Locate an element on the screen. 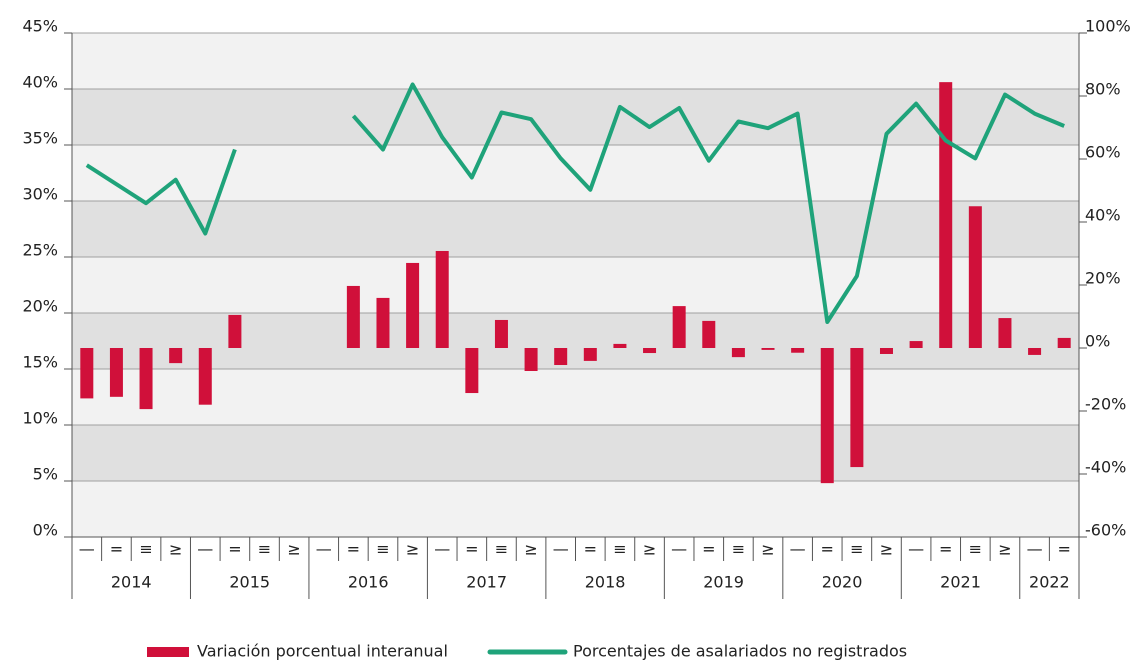 The width and height of the screenshot is (1148, 661). y-tick-label: 0% is located at coordinates (45, 530).